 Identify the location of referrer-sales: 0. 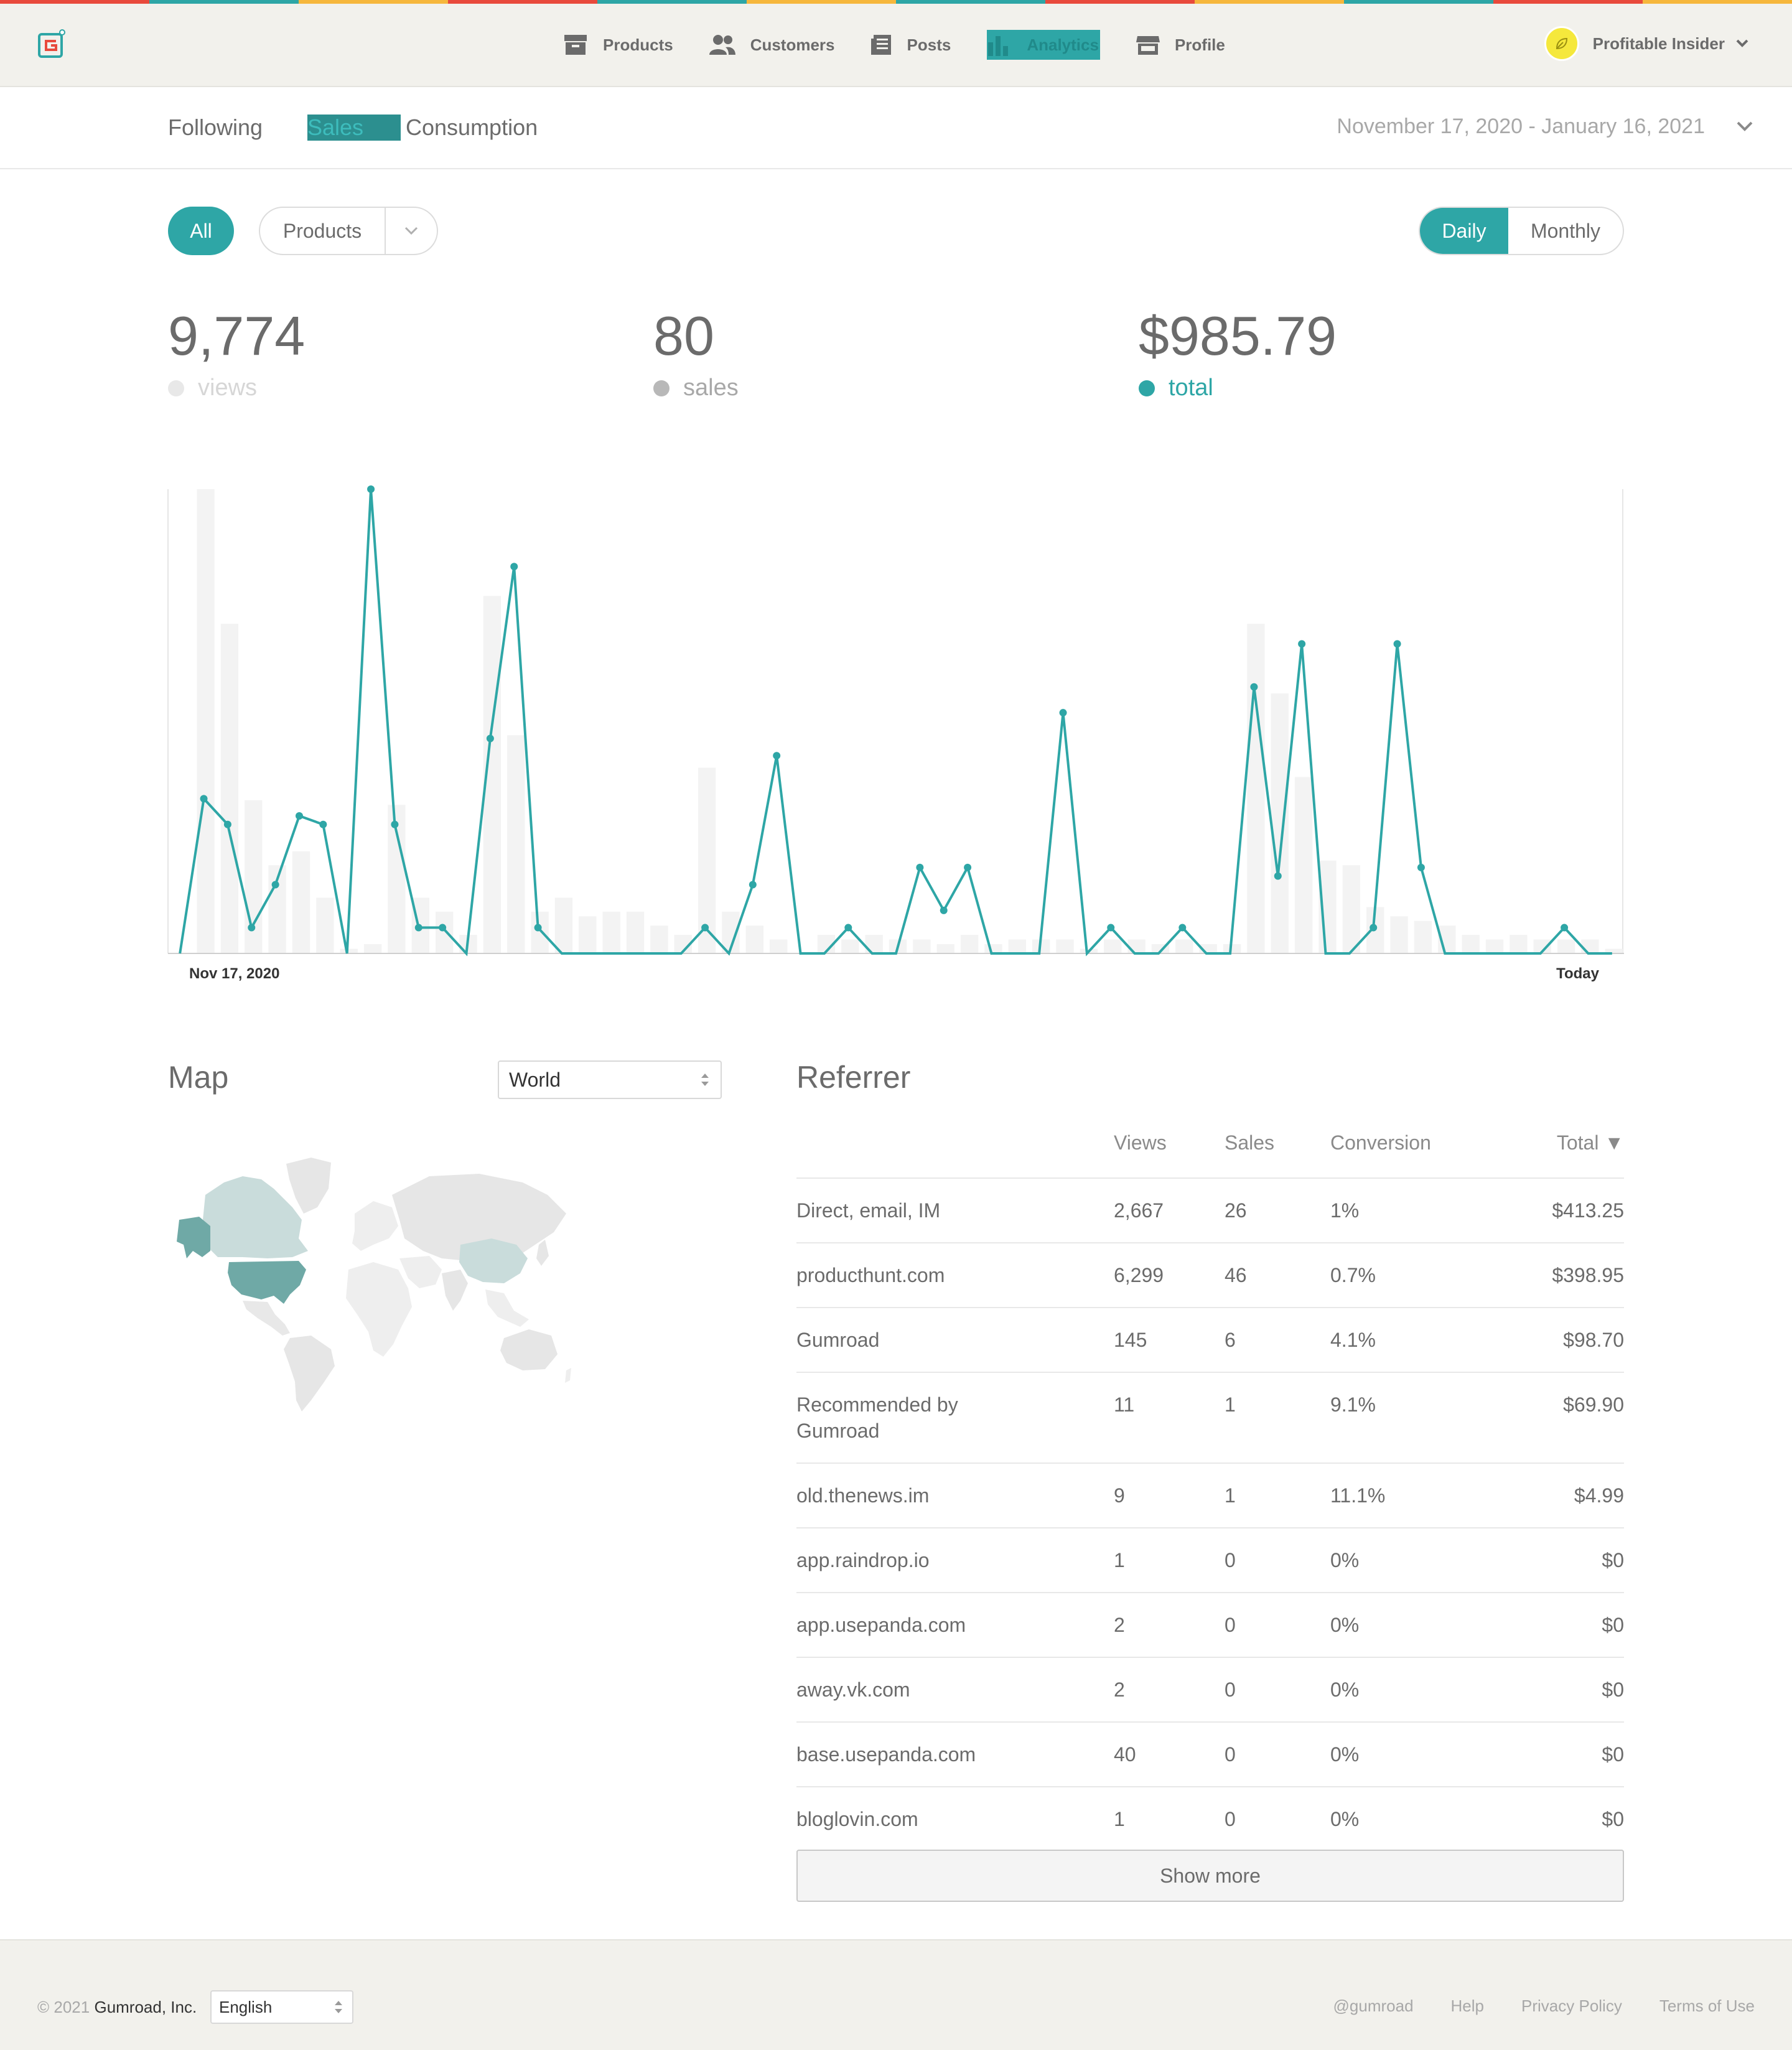
(1230, 1689).